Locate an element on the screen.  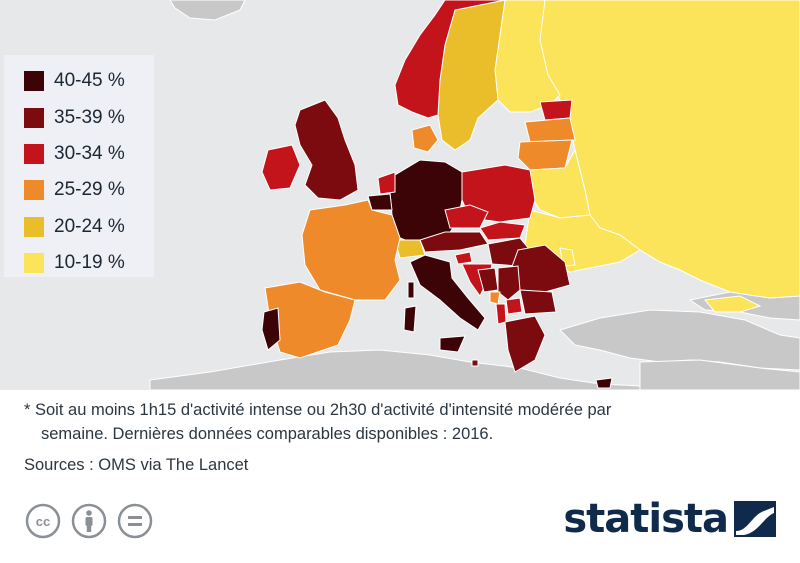
statista-logo: statista is located at coordinates (669, 519).